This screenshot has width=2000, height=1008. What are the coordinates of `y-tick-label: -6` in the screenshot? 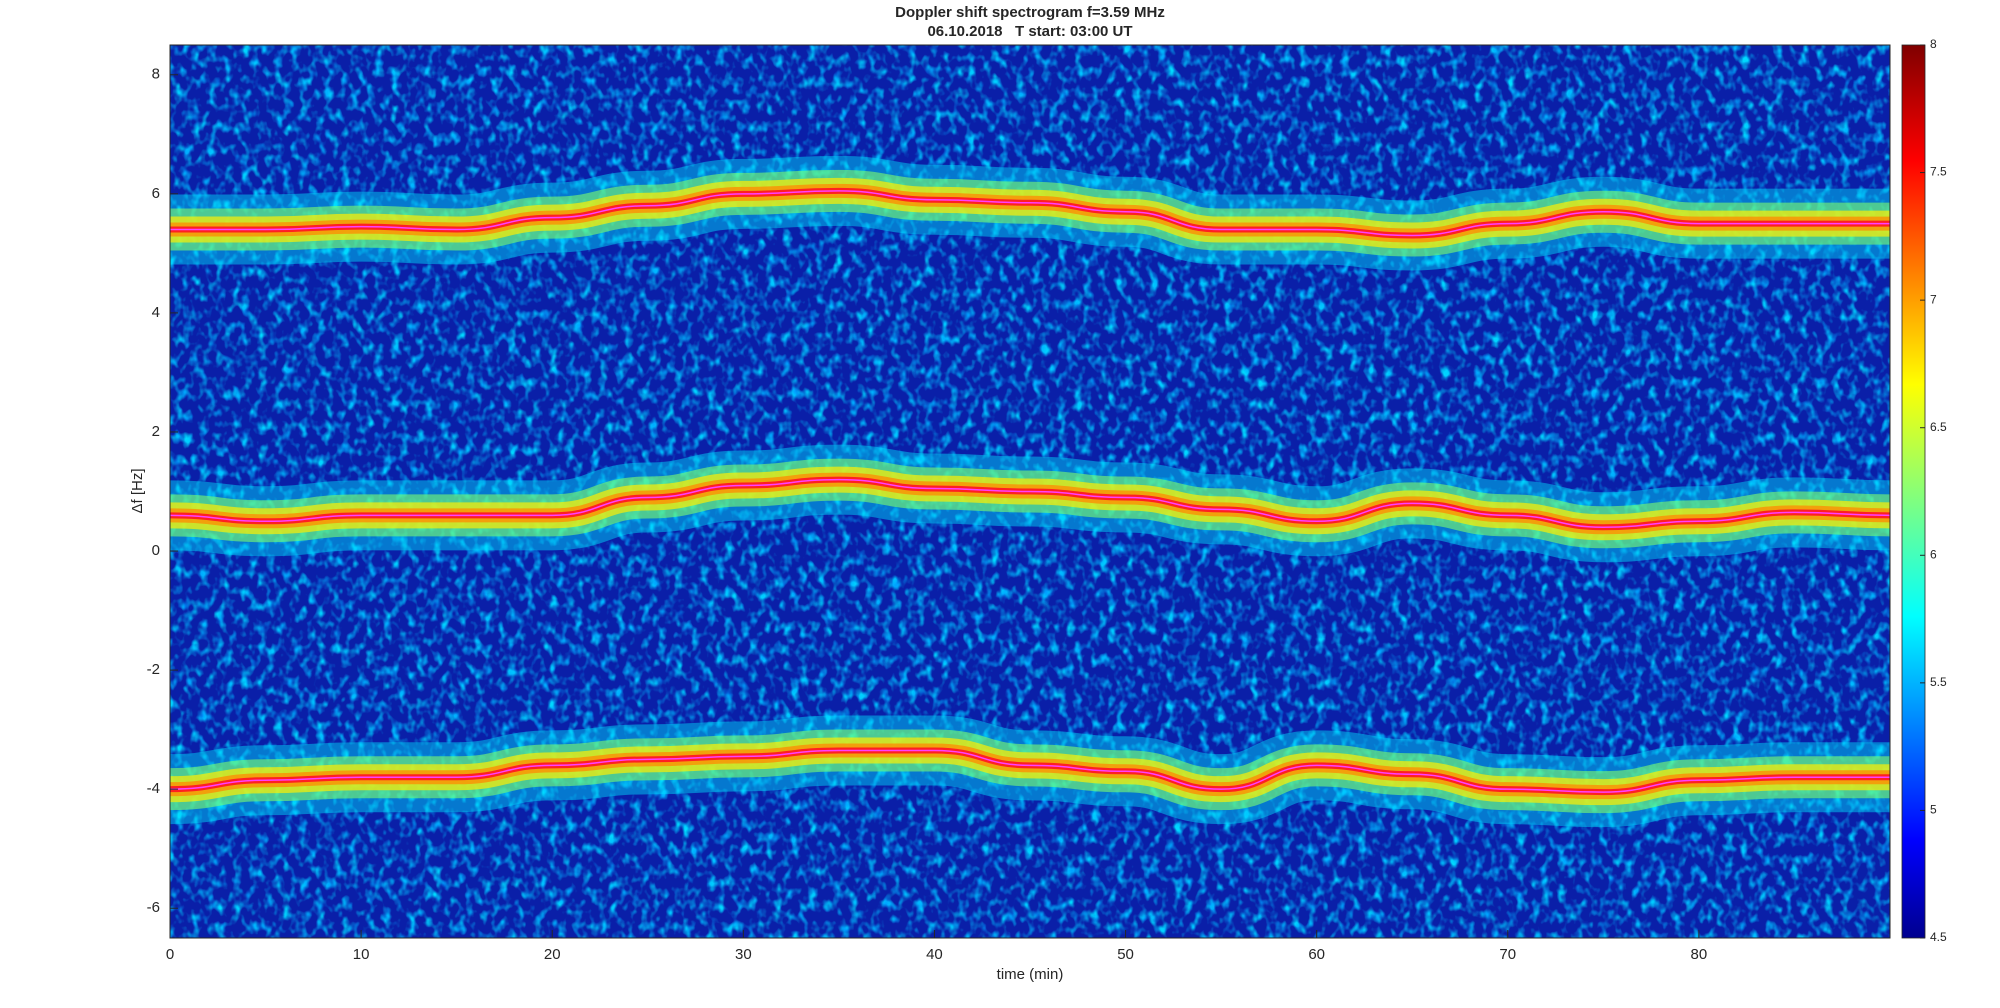 It's located at (153, 907).